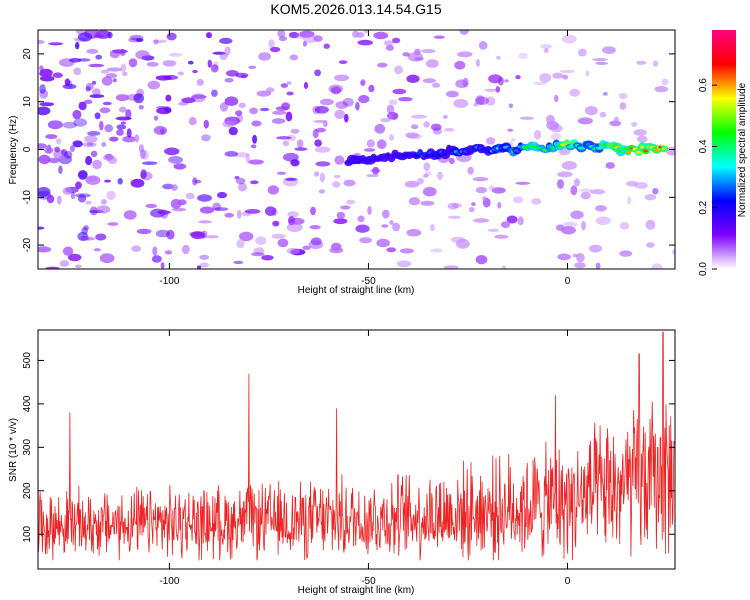 This screenshot has height=600, width=750. I want to click on y-tick-label: 100, so click(27, 533).